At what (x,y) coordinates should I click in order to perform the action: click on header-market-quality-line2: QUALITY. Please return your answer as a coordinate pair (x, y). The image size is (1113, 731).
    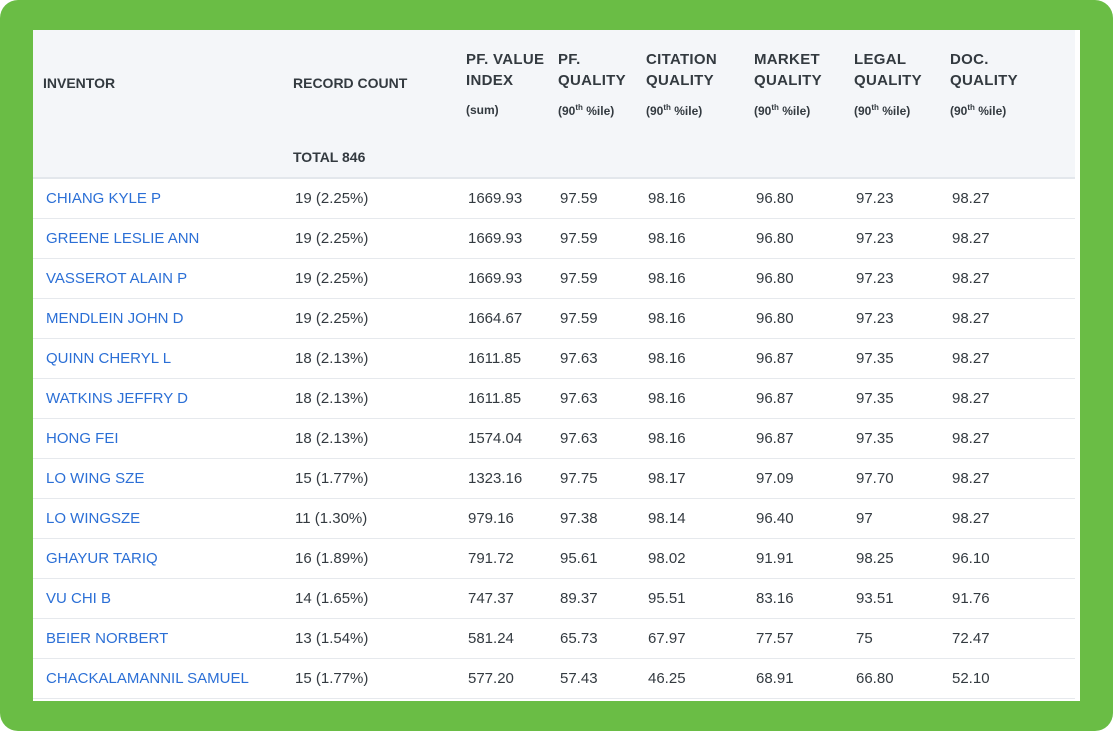
    Looking at the image, I should click on (788, 80).